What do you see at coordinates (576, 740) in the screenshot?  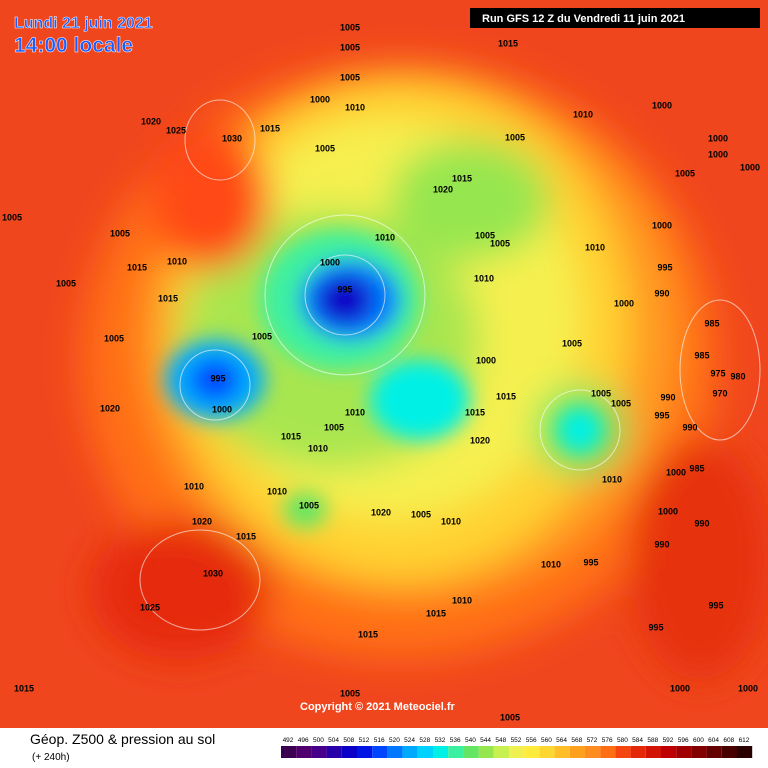 I see `legend-tick-label: 568` at bounding box center [576, 740].